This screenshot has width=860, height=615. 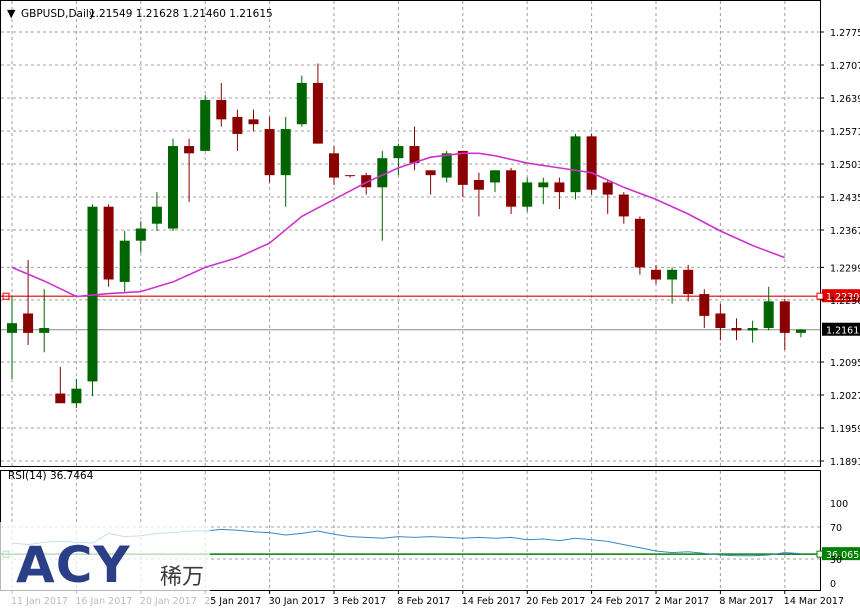 What do you see at coordinates (58, 14) in the screenshot?
I see `symbol-label: GBPUSD,Daily` at bounding box center [58, 14].